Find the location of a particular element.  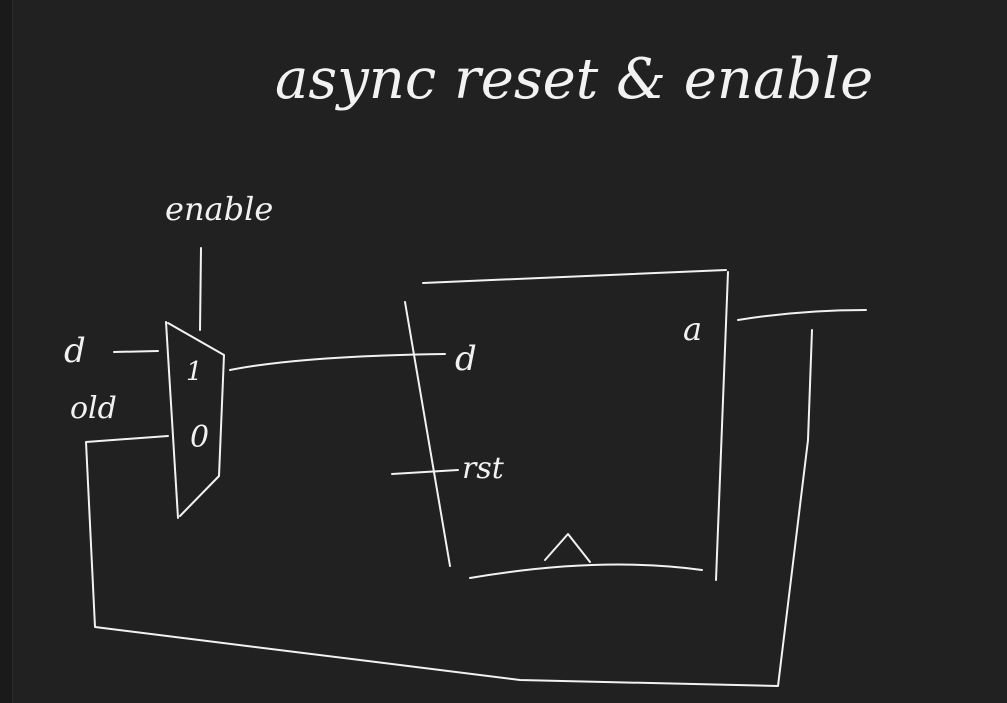

flipflop-bottom-edge is located at coordinates (586, 571).